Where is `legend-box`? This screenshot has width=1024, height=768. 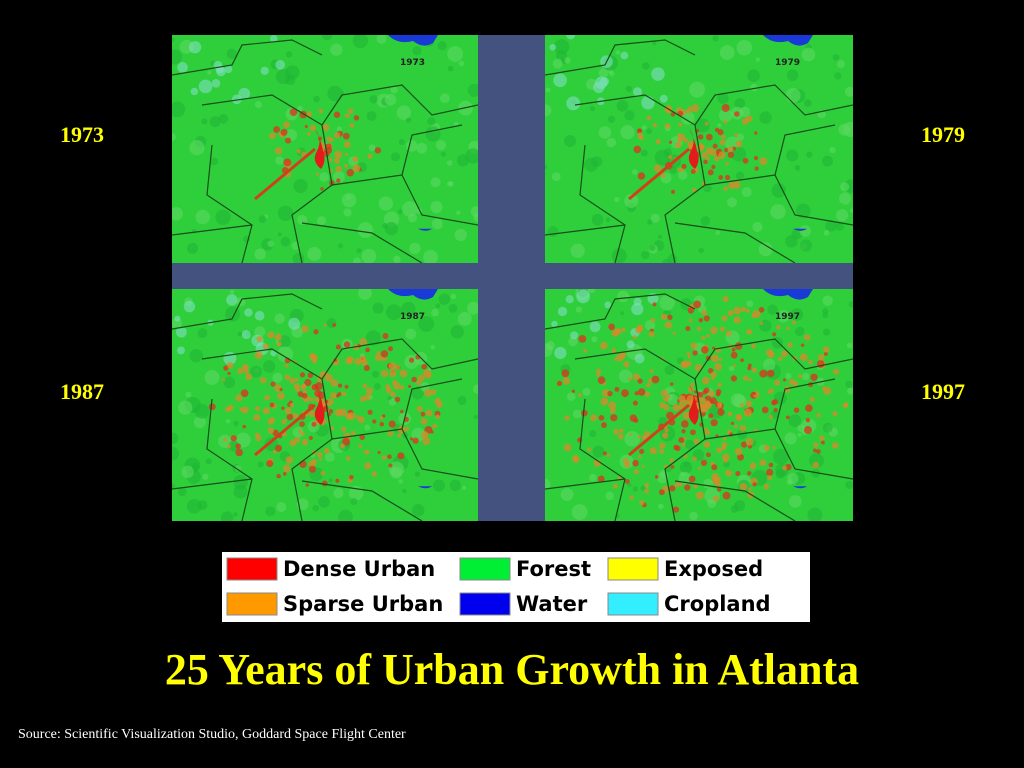 legend-box is located at coordinates (516, 587).